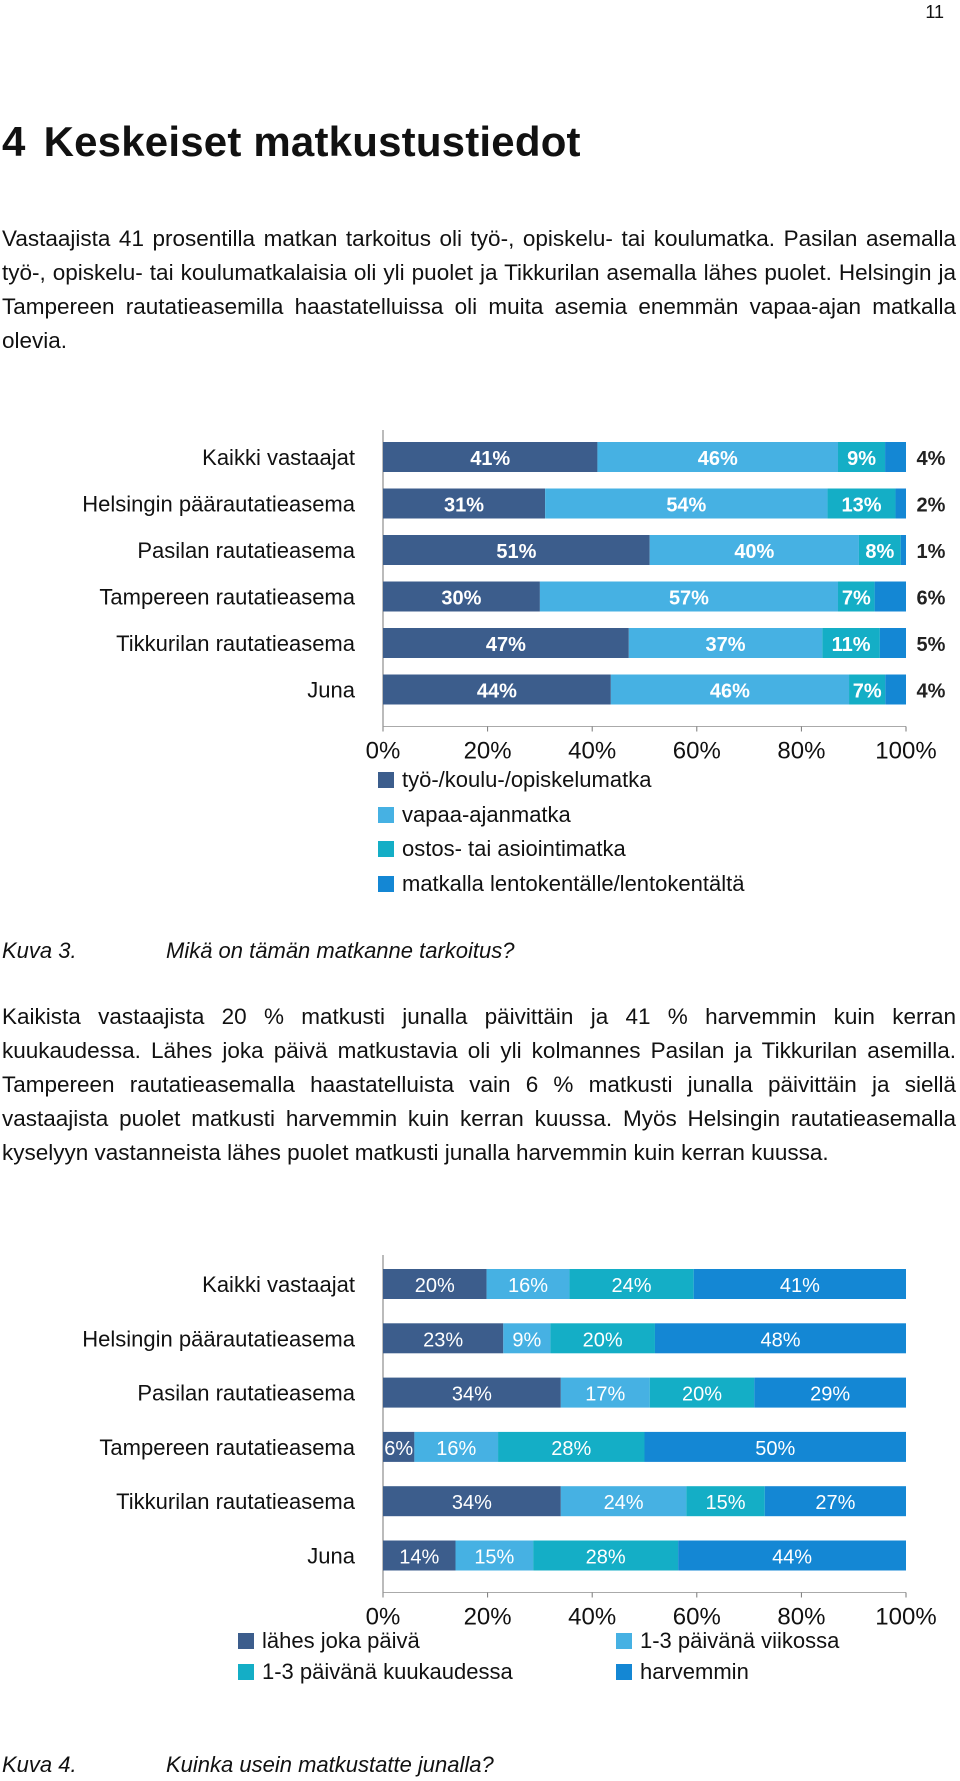 Image resolution: width=960 pixels, height=1781 pixels. Describe the element at coordinates (801, 751) in the screenshot. I see `x-tick-label: 80%` at that location.